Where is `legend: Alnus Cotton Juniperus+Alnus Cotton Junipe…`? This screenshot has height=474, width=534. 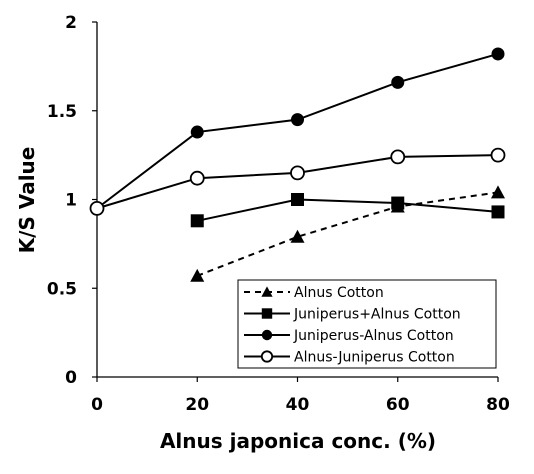
legend: Alnus Cotton Juniperus+Alnus Cotton Junipe… is located at coordinates (367, 324).